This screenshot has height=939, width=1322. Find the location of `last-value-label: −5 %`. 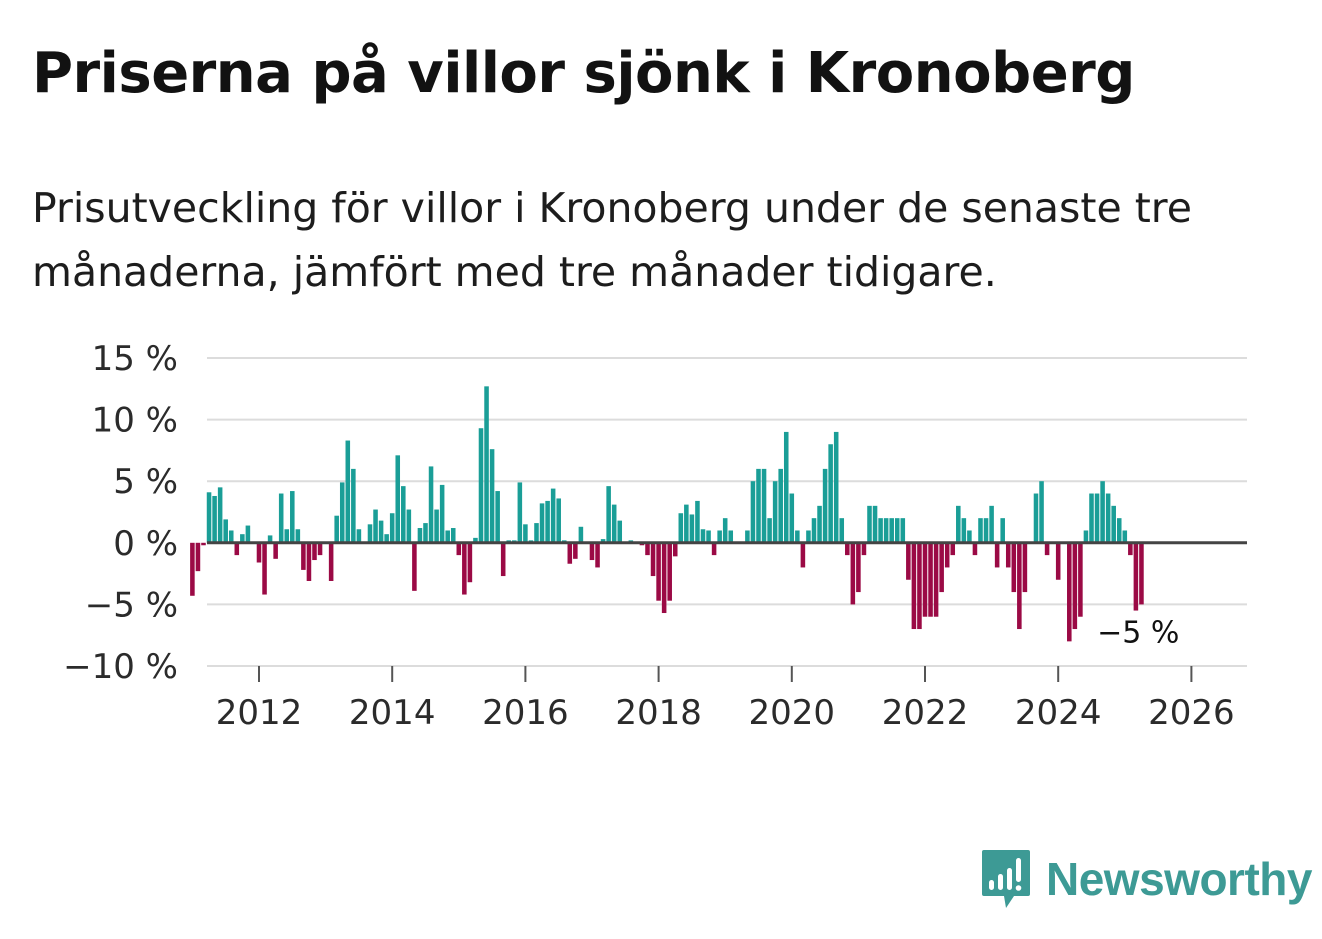

last-value-label: −5 % is located at coordinates (1138, 632).